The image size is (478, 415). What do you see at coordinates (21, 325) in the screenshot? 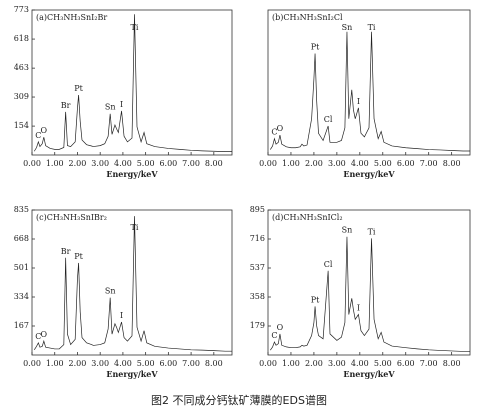
I see `y-tick-label: 167` at bounding box center [21, 325].